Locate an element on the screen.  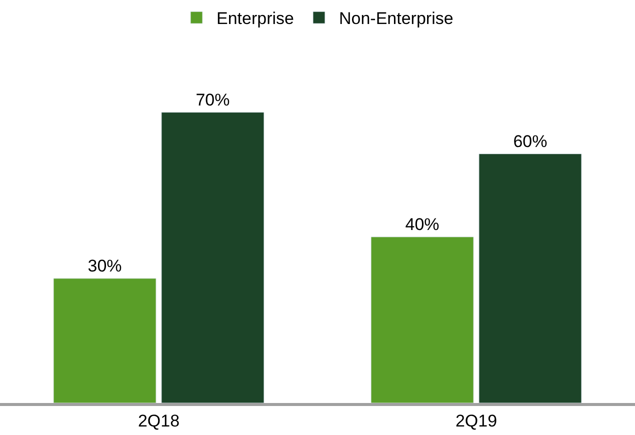
data-label: 60% is located at coordinates (530, 141).